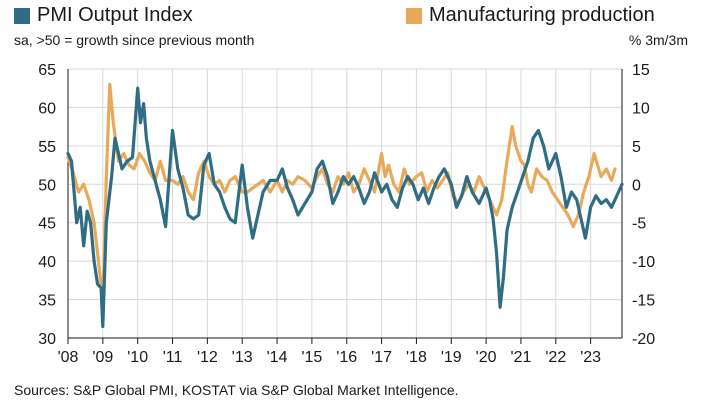  Describe the element at coordinates (47, 108) in the screenshot. I see `y-left-tick-label: 60` at that location.